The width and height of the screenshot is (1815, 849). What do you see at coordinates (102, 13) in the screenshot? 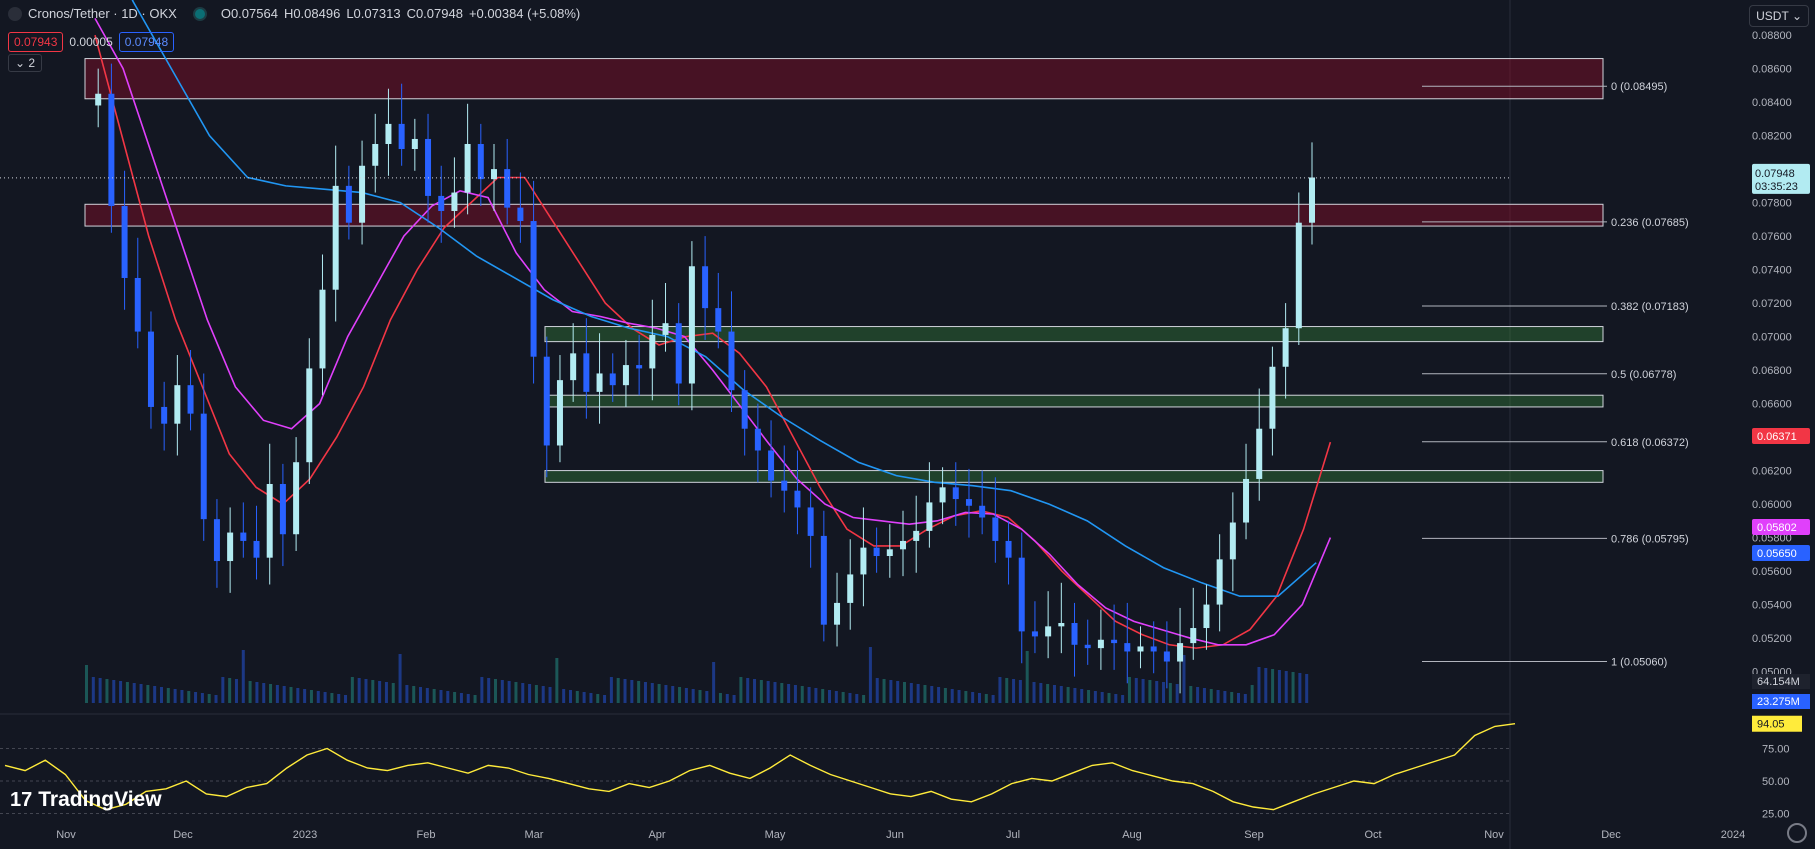
I see `symbol-title: Cronos/Tether · 1D · OKX` at bounding box center [102, 13].